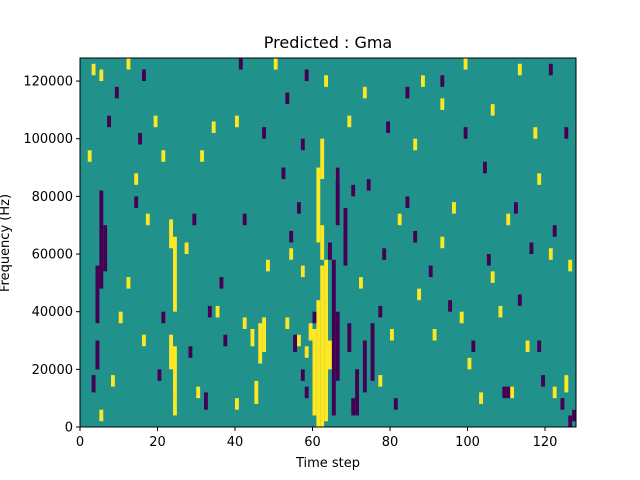 The height and width of the screenshot is (480, 640). I want to click on y-tick-label-3: 60000, so click(52, 255).